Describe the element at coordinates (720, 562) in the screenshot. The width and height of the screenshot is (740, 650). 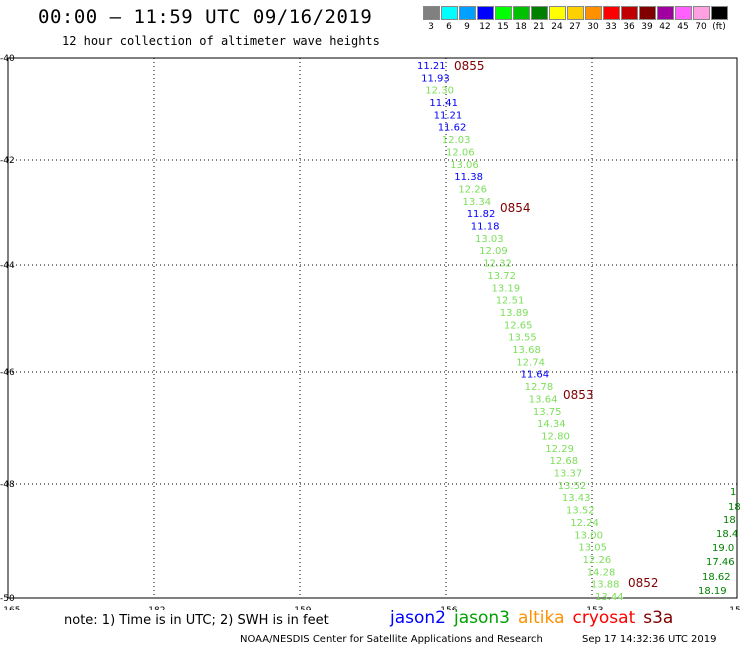
I see `track-wave-height: 17.46` at that location.